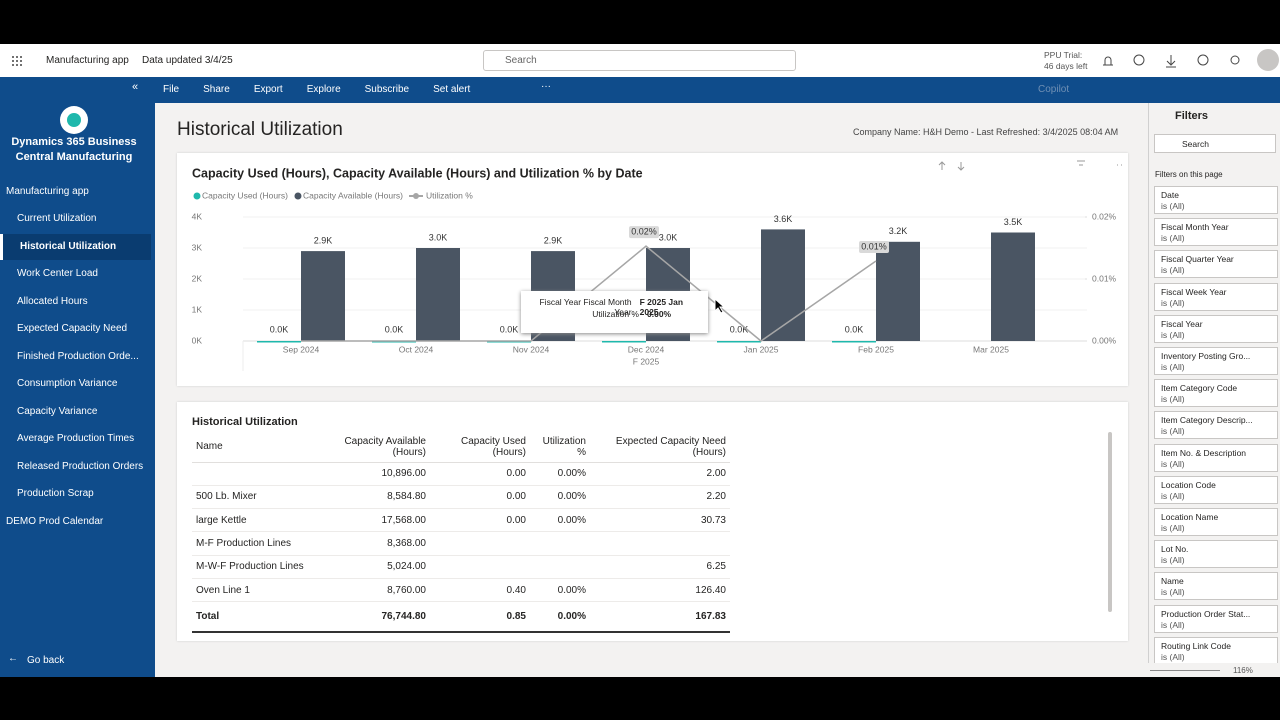 The image size is (1280, 720). I want to click on go-back: Go back, so click(46, 660).